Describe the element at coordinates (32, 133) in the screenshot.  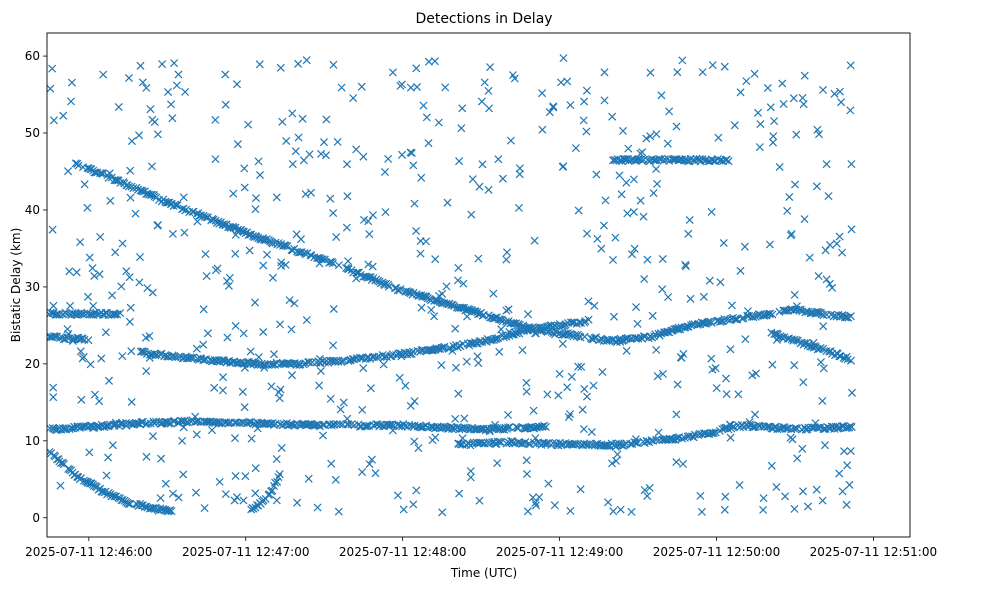
I see `y-tick-label: 50` at that location.